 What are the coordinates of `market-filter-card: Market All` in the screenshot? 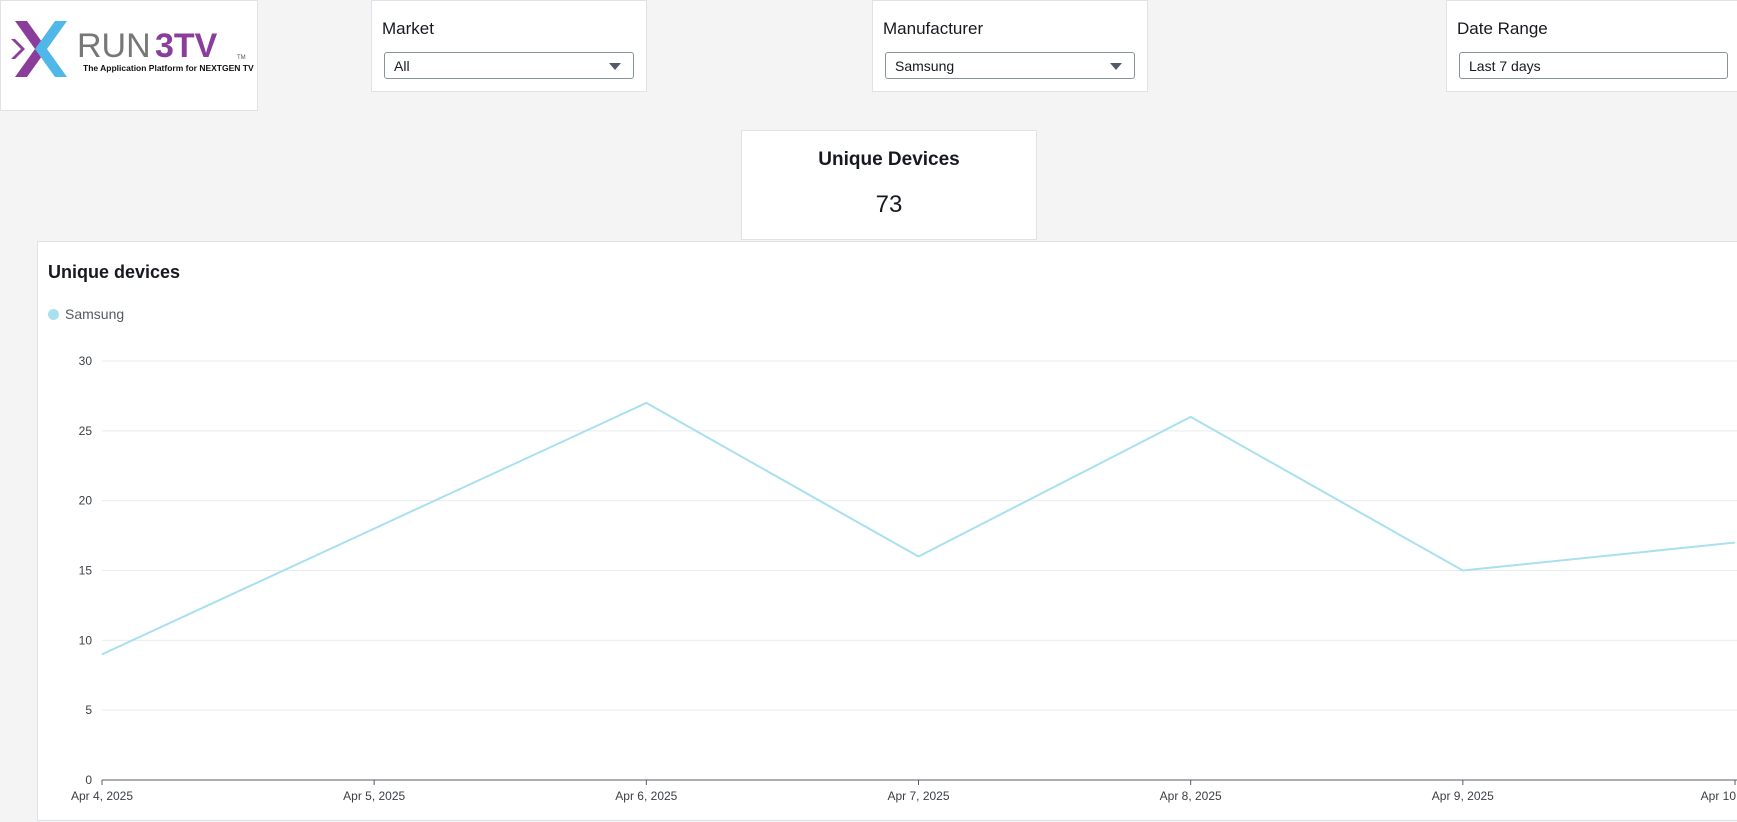 It's located at (509, 46).